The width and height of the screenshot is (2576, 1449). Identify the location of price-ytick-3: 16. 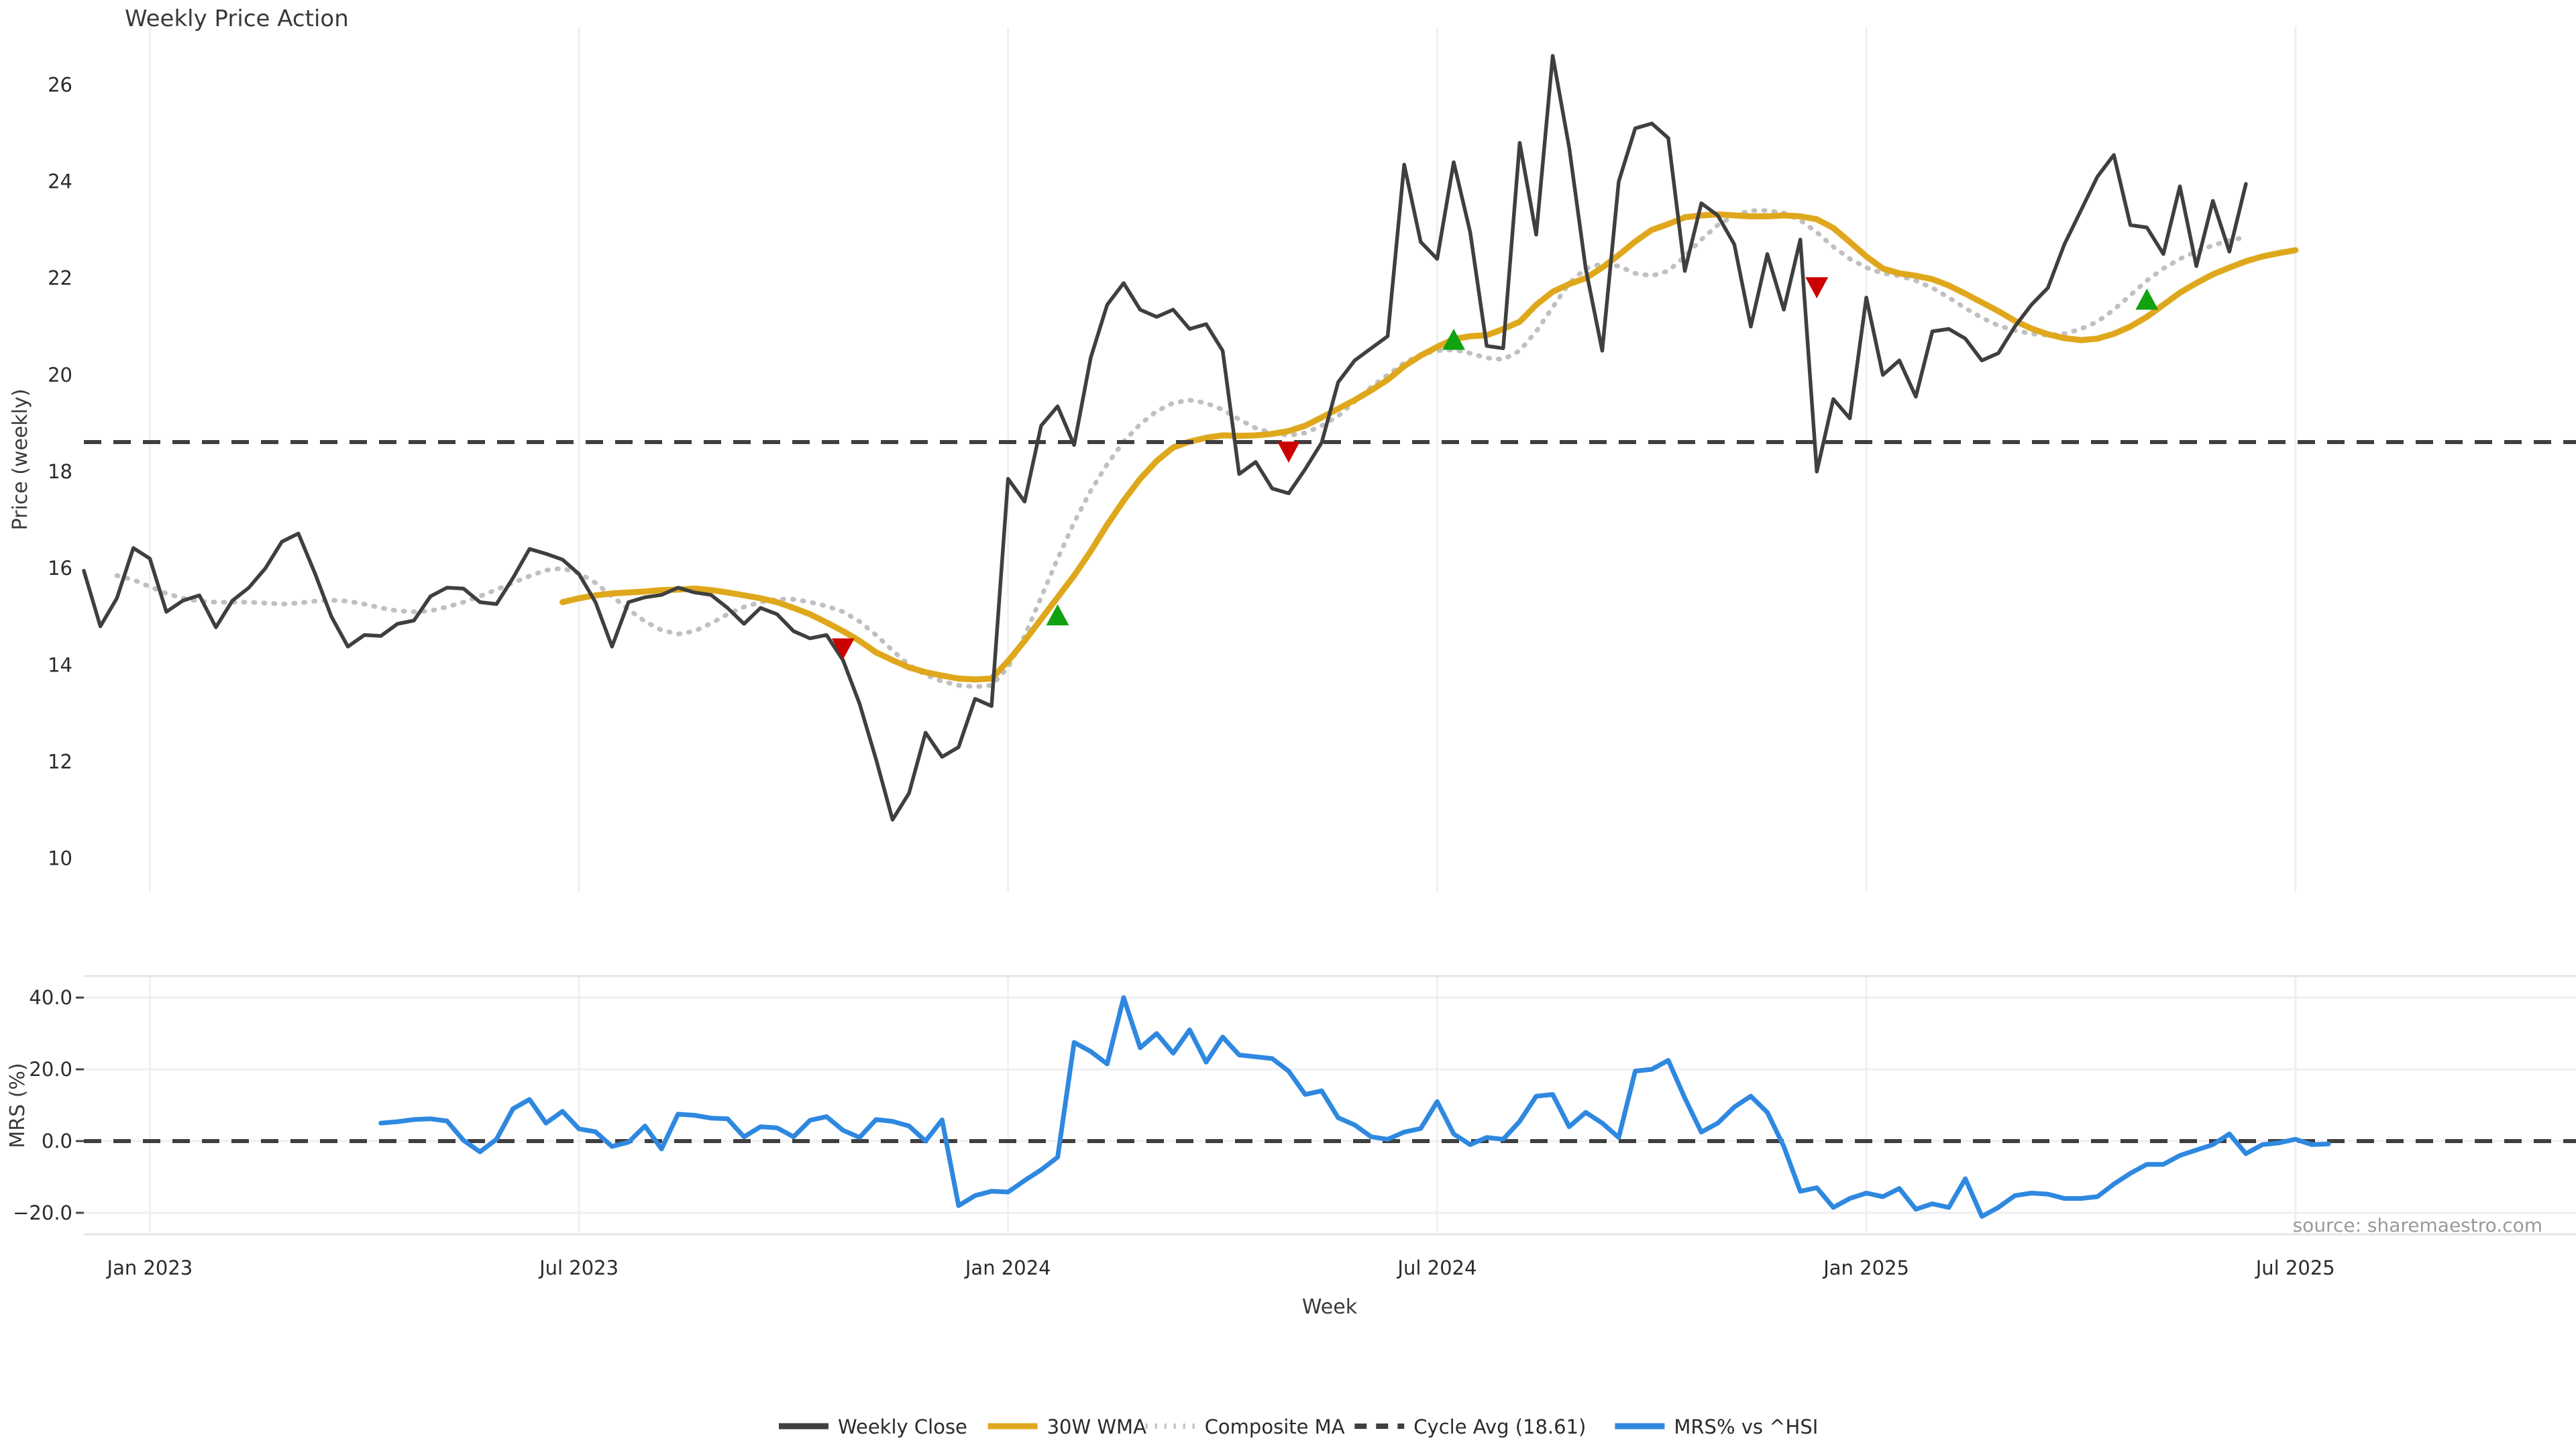
(60, 568).